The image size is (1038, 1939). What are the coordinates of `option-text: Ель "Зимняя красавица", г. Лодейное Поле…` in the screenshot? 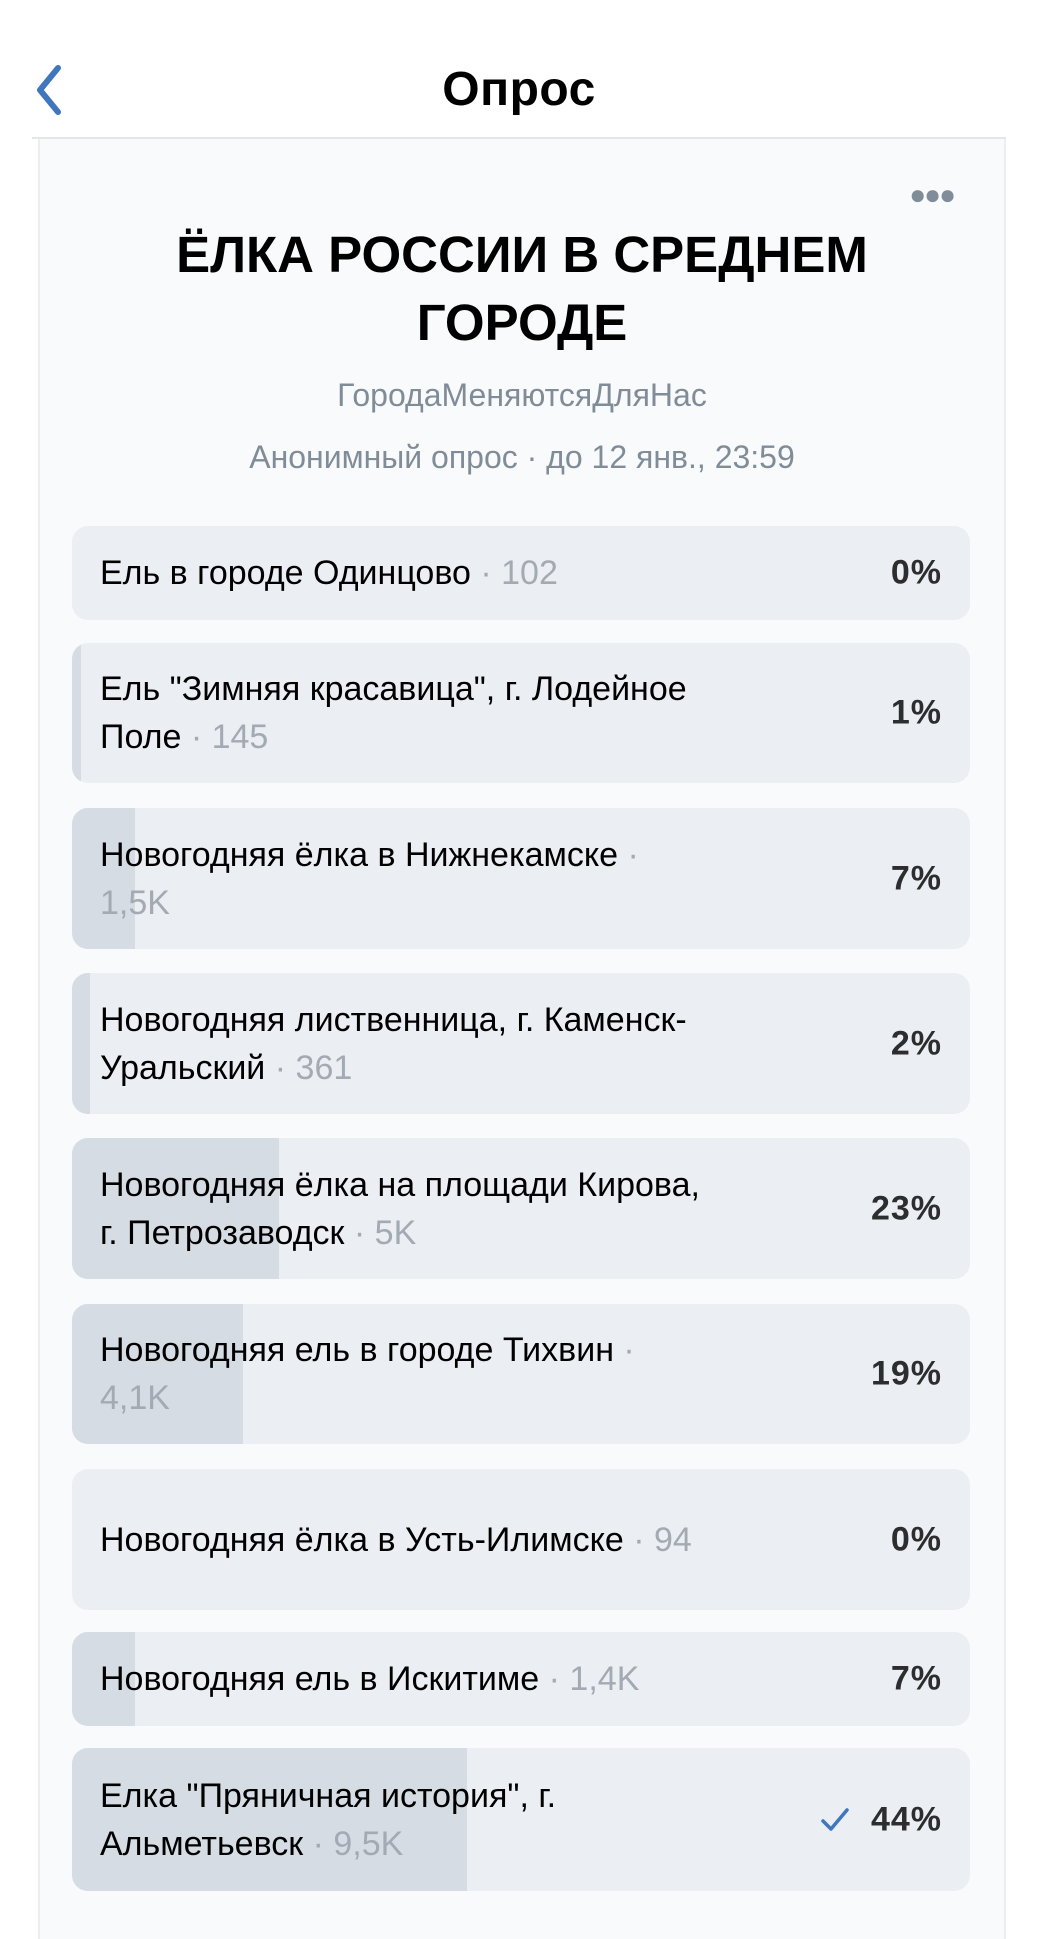 It's located at (400, 713).